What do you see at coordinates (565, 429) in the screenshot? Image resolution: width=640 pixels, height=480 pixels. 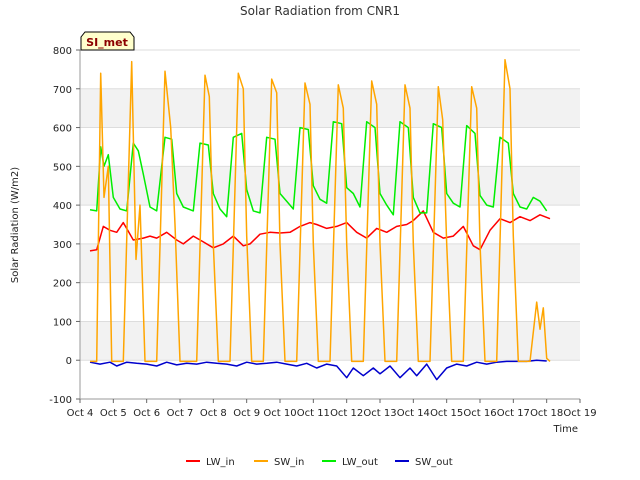 I see `x-axis-title: Time` at bounding box center [565, 429].